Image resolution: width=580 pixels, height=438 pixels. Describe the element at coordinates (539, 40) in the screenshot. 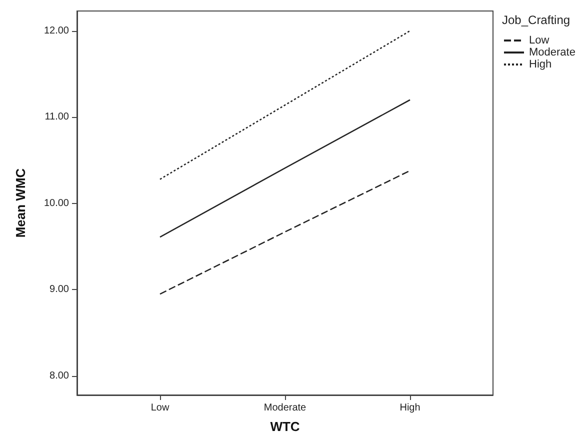

I see `legend-label: Low` at that location.